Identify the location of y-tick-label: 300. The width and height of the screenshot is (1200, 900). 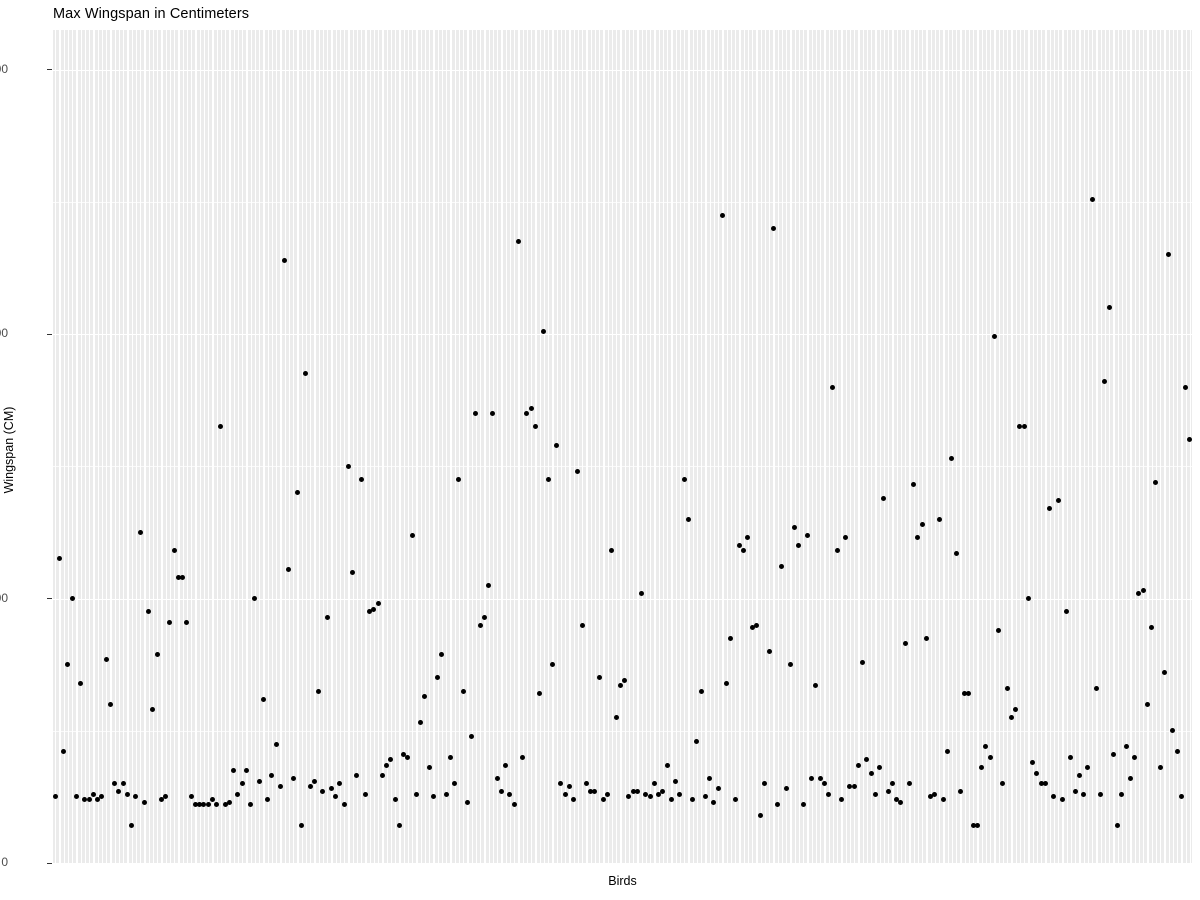
(4, 68).